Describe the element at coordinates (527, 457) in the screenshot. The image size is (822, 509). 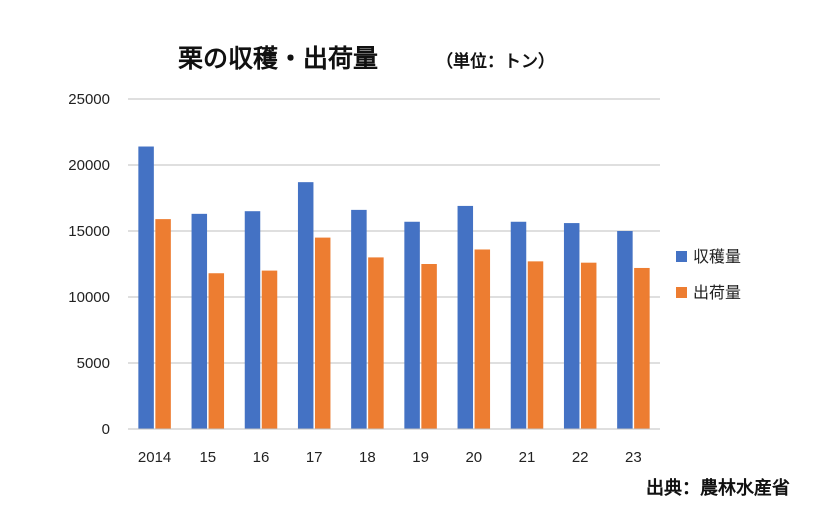
I see `x-tick-label: 21` at that location.